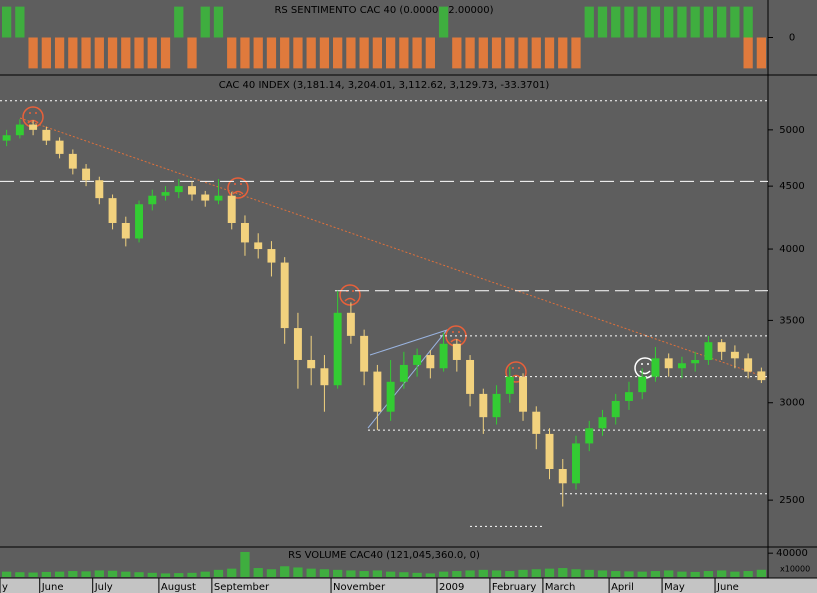 The image size is (817, 593). Describe the element at coordinates (451, 587) in the screenshot. I see `x-tick-label: 2009` at that location.